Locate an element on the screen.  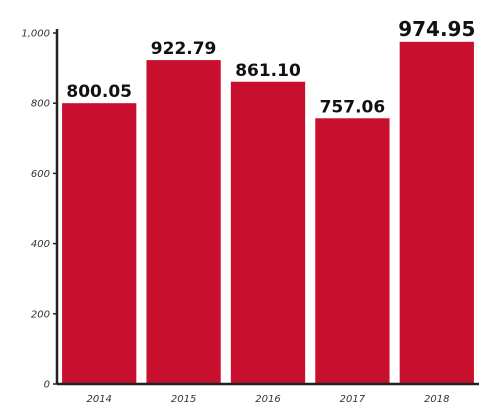
value-label-2017: 757.06 is located at coordinates (353, 107).